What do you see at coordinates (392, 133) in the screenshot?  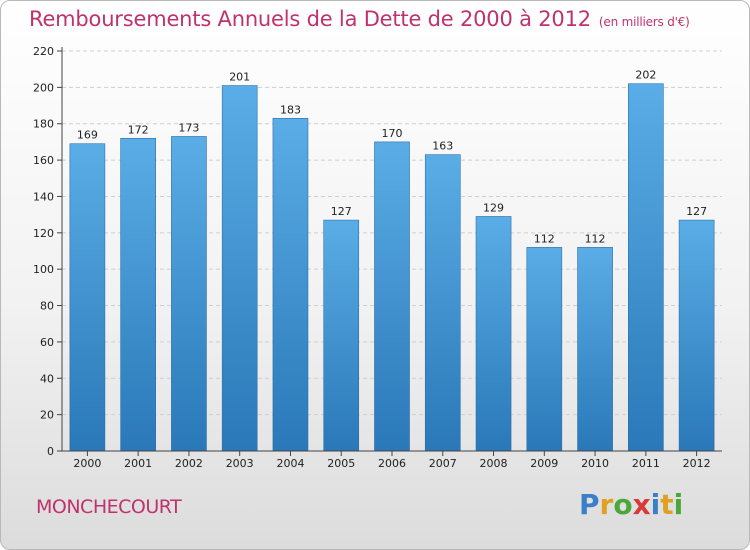 I see `data-label-2006: 170` at bounding box center [392, 133].